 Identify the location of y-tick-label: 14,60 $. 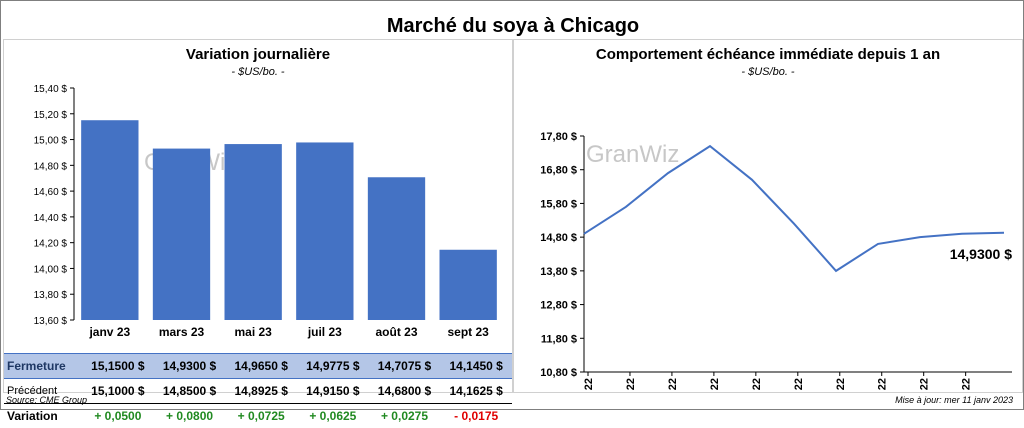
(51, 192).